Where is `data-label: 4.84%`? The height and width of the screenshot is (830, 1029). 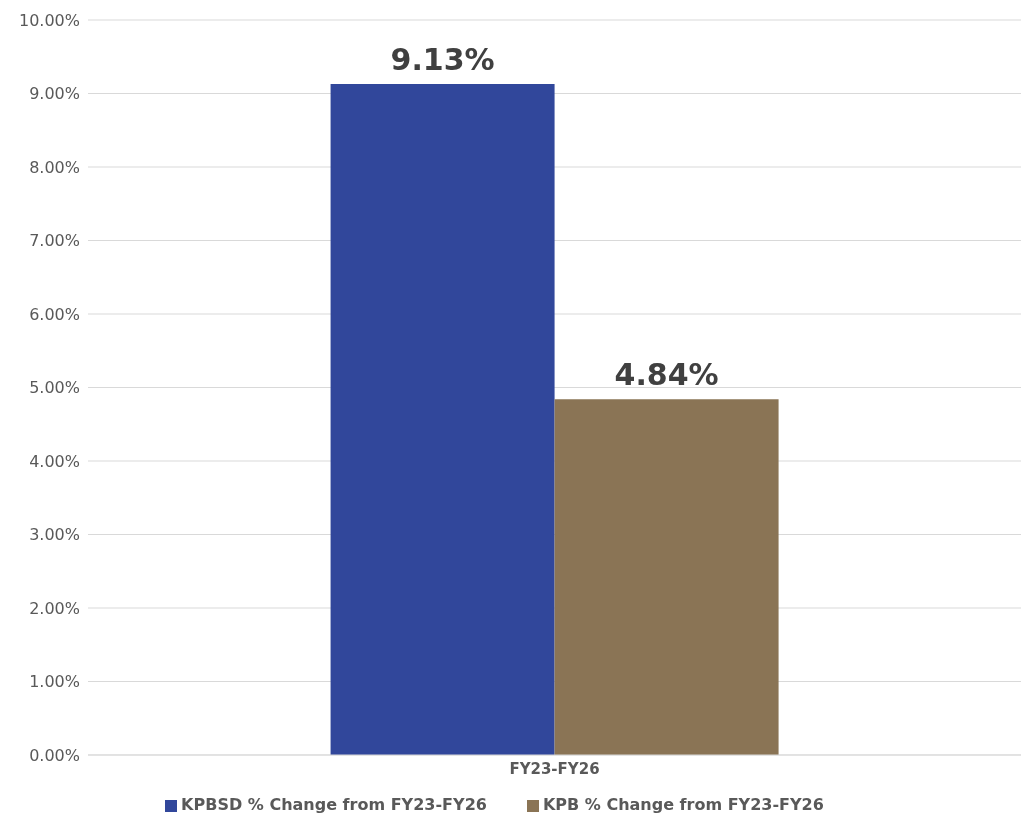 data-label: 4.84% is located at coordinates (666, 375).